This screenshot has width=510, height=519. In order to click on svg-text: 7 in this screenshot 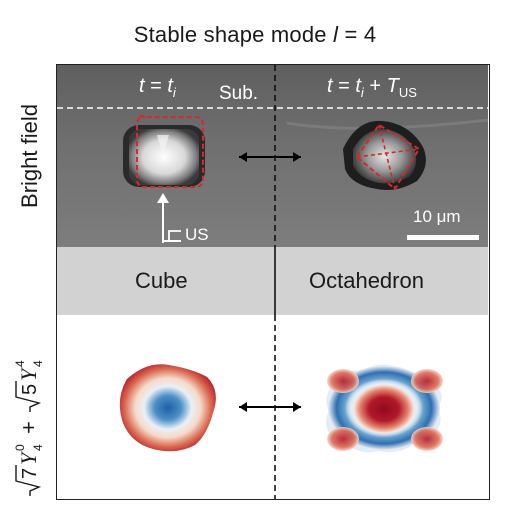, I will do `click(30, 473)`.